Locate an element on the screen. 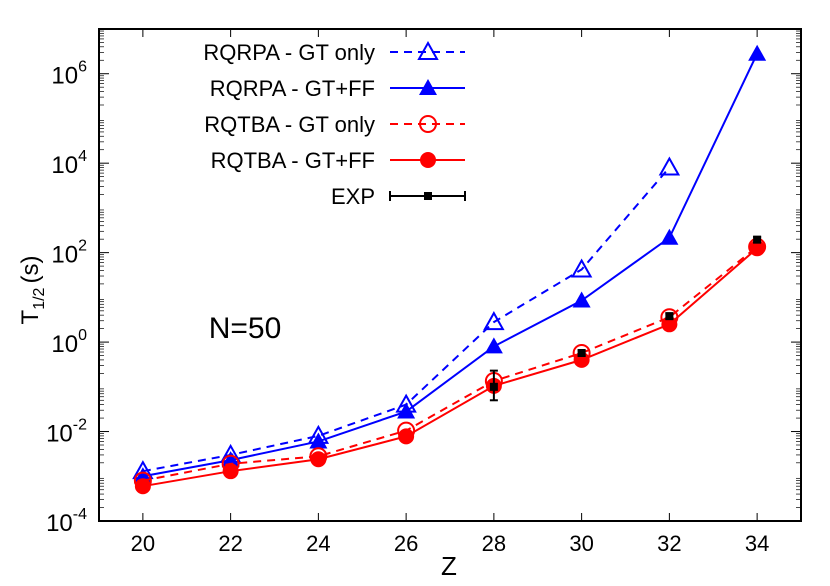 The image size is (830, 586). x-tick-label: 24 is located at coordinates (318, 543).